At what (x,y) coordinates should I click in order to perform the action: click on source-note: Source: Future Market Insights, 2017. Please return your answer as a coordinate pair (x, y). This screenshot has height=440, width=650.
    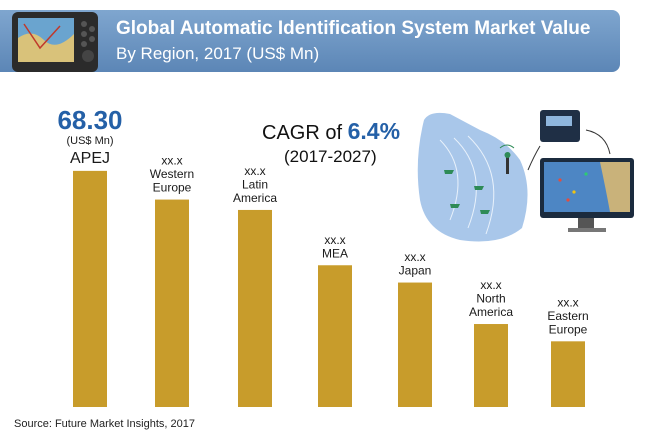
    Looking at the image, I should click on (104, 424).